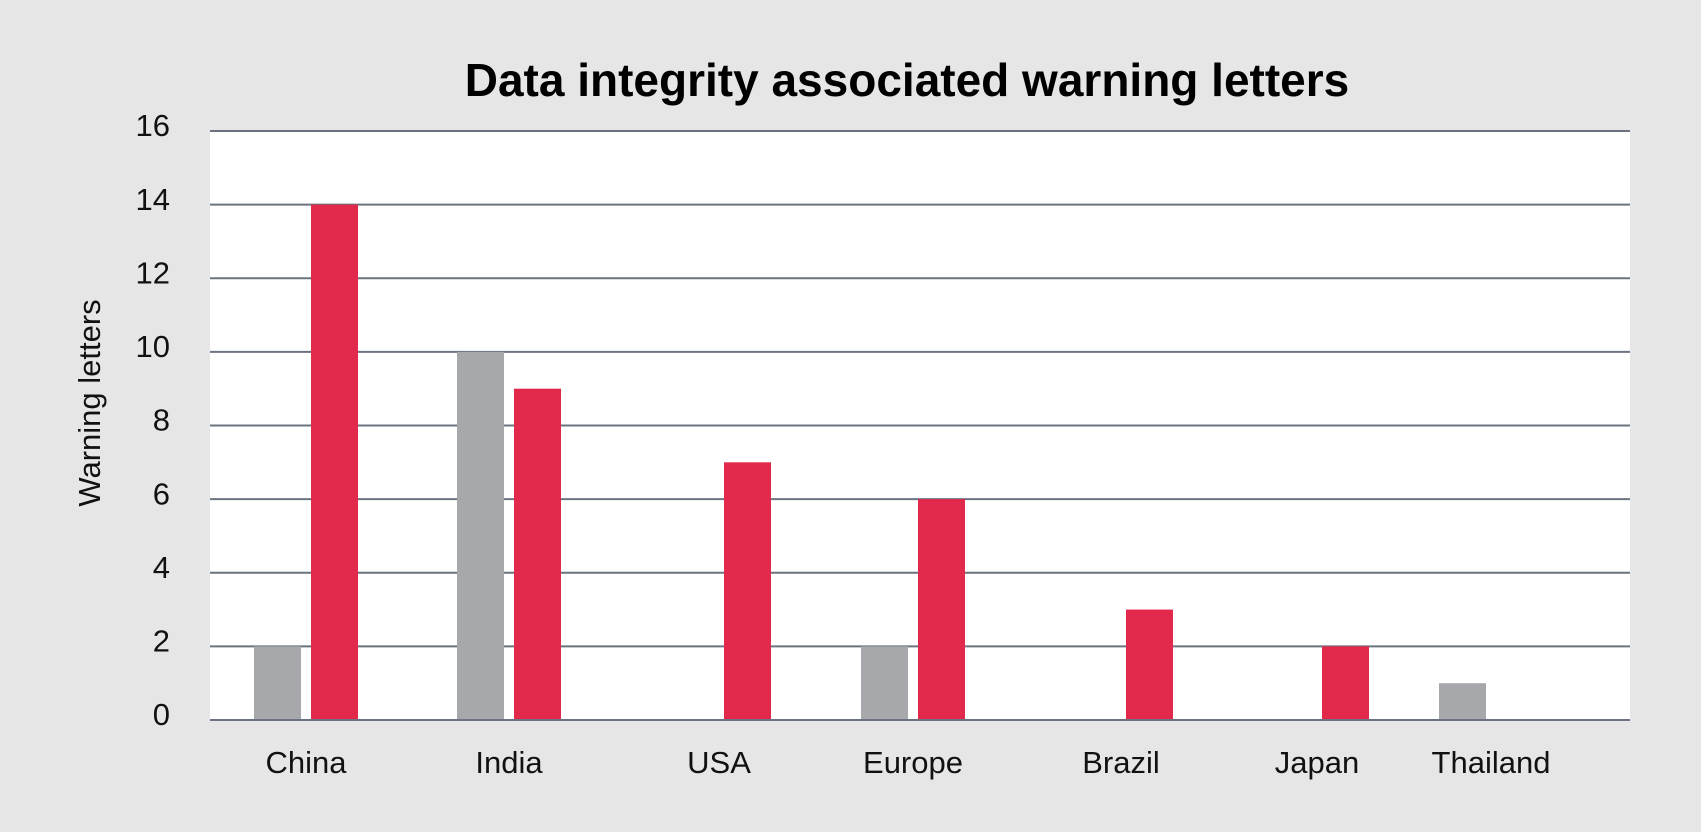 Image resolution: width=1701 pixels, height=832 pixels. Describe the element at coordinates (153, 199) in the screenshot. I see `y-tick-label: 14` at that location.